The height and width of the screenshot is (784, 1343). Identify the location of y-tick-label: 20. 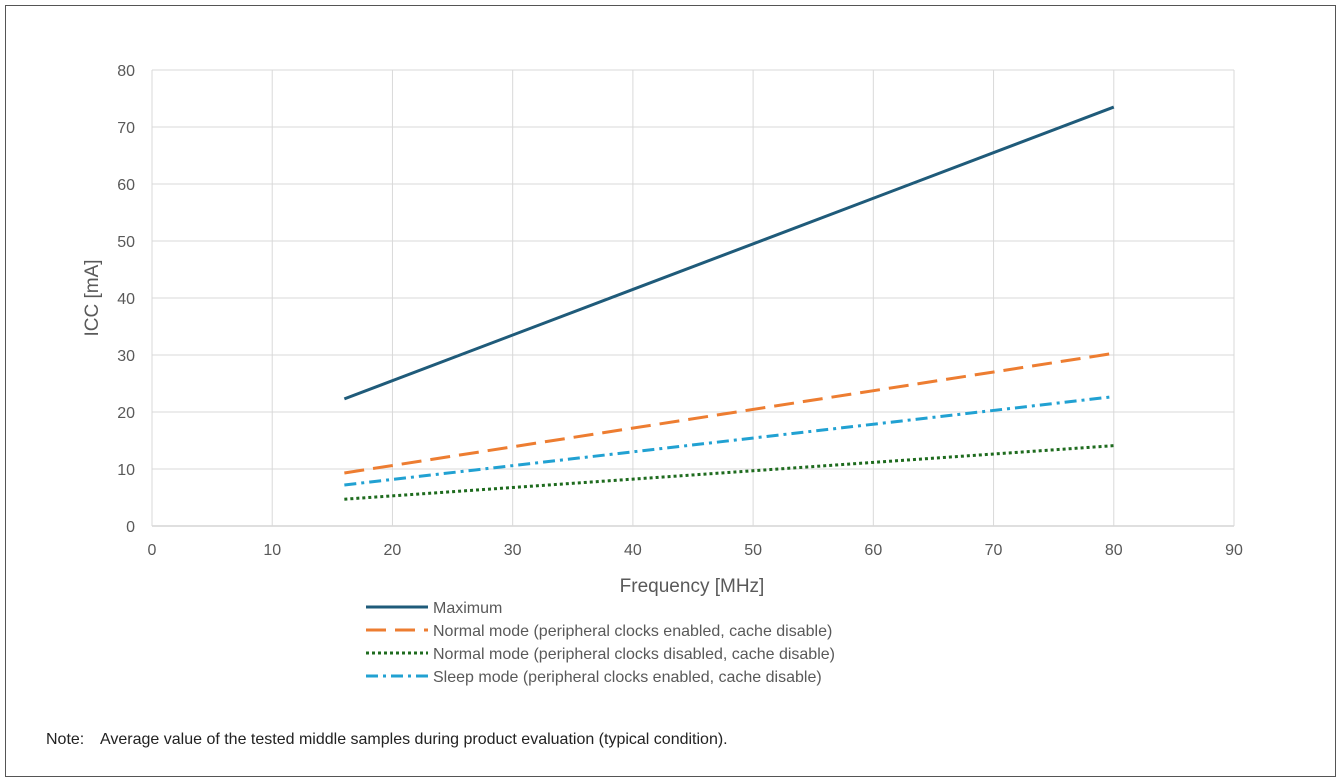
(126, 413).